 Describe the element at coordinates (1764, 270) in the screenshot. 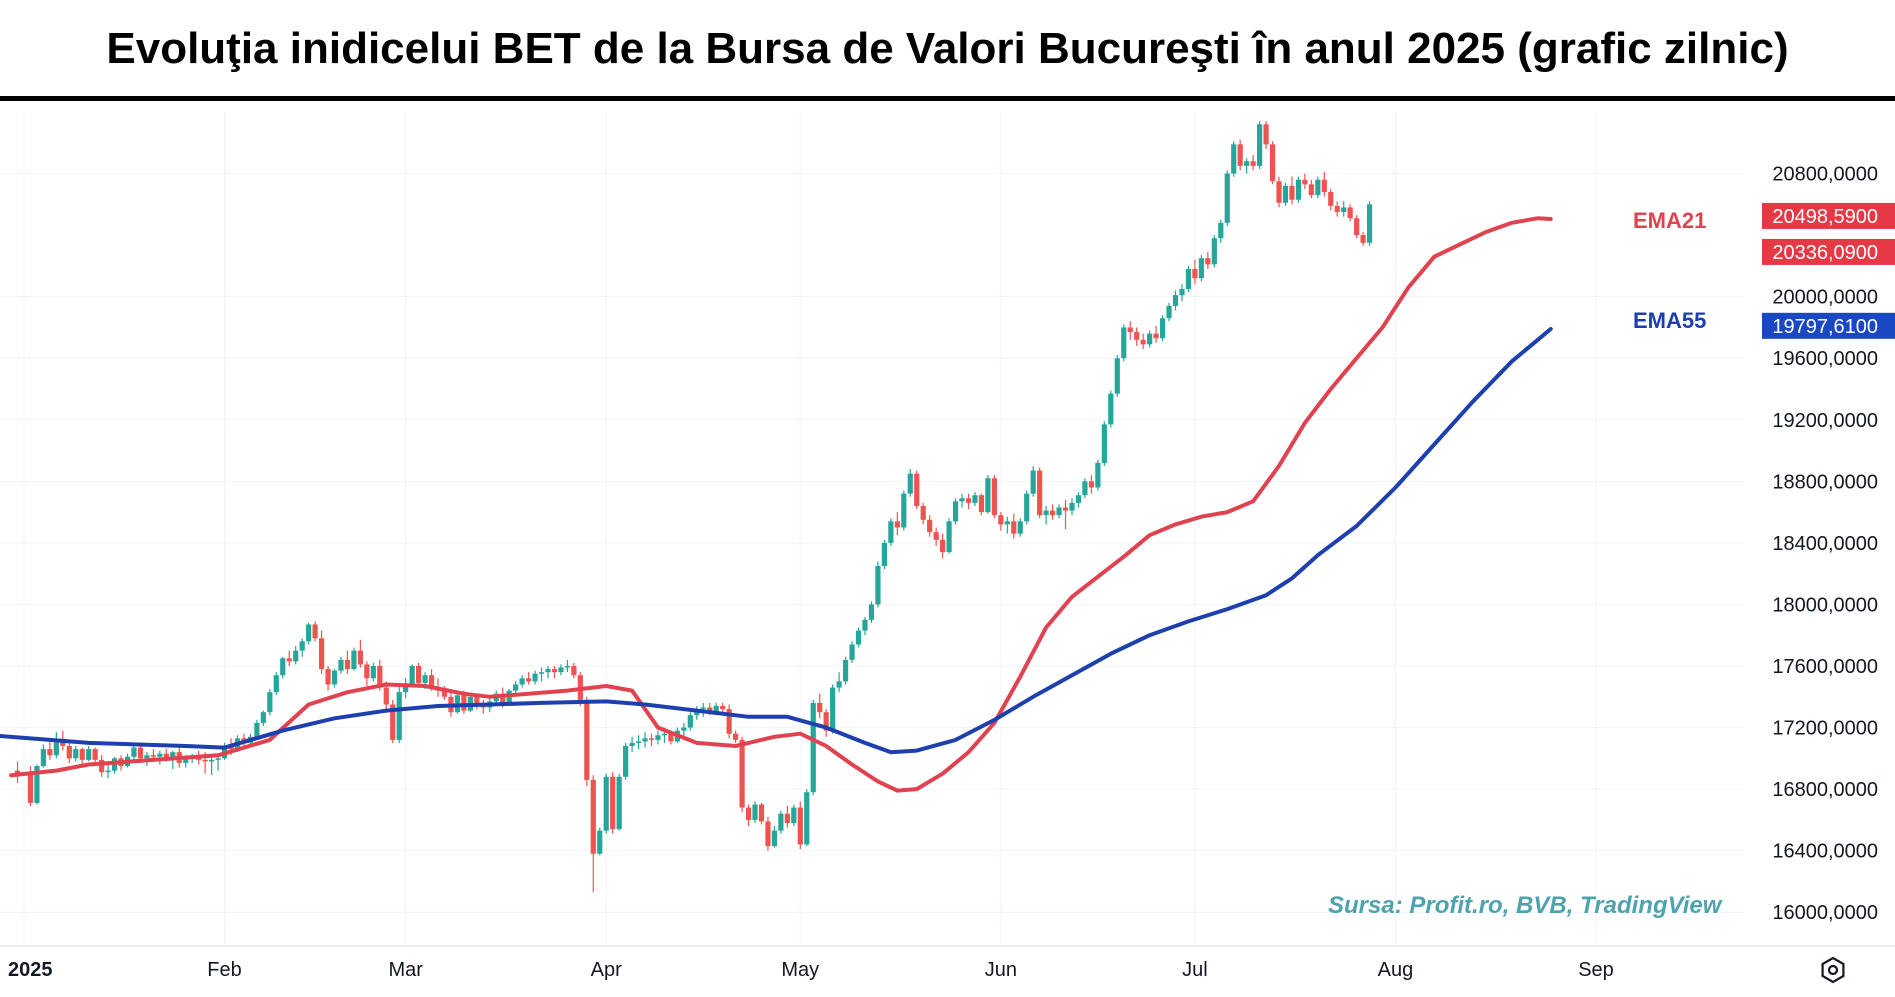

I see `price-tags: 20498,5900 20336,0900 19797,6100 EMA21 EMA55` at that location.